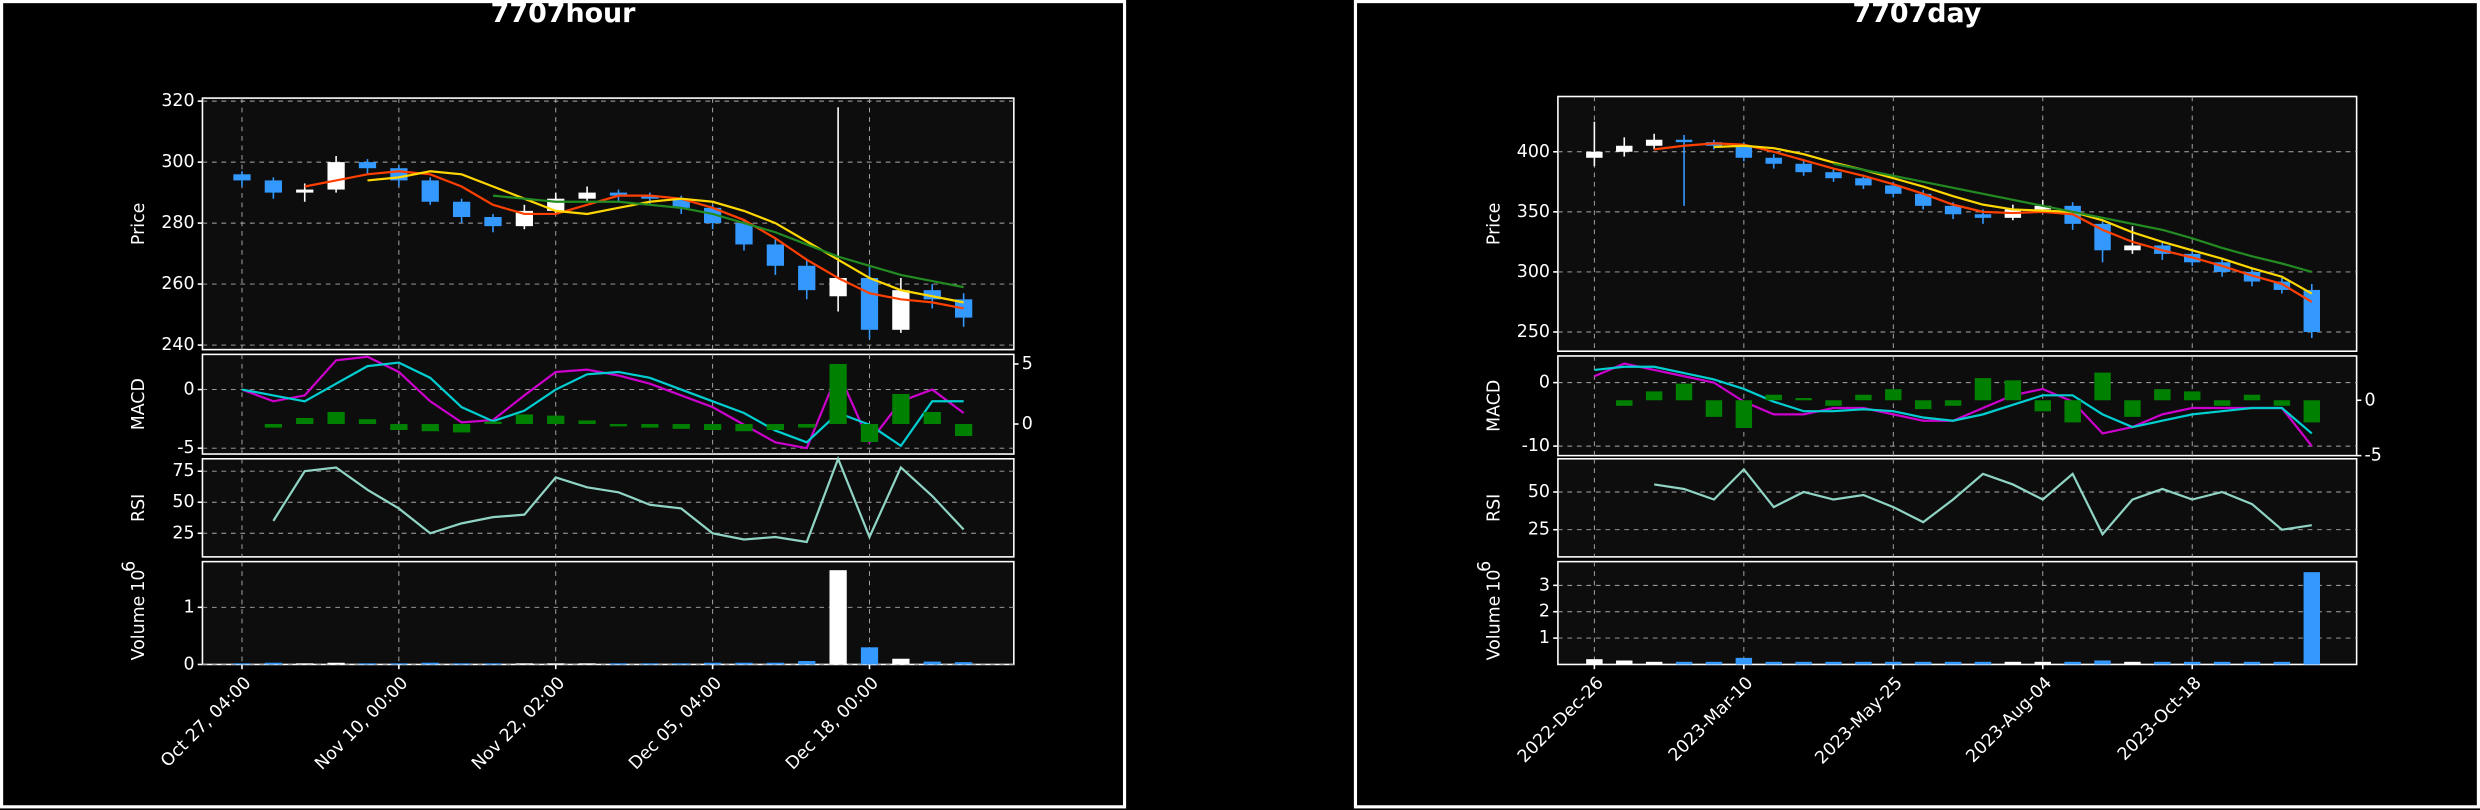  What do you see at coordinates (177, 223) in the screenshot?
I see `y-tick-label: 280` at bounding box center [177, 223].